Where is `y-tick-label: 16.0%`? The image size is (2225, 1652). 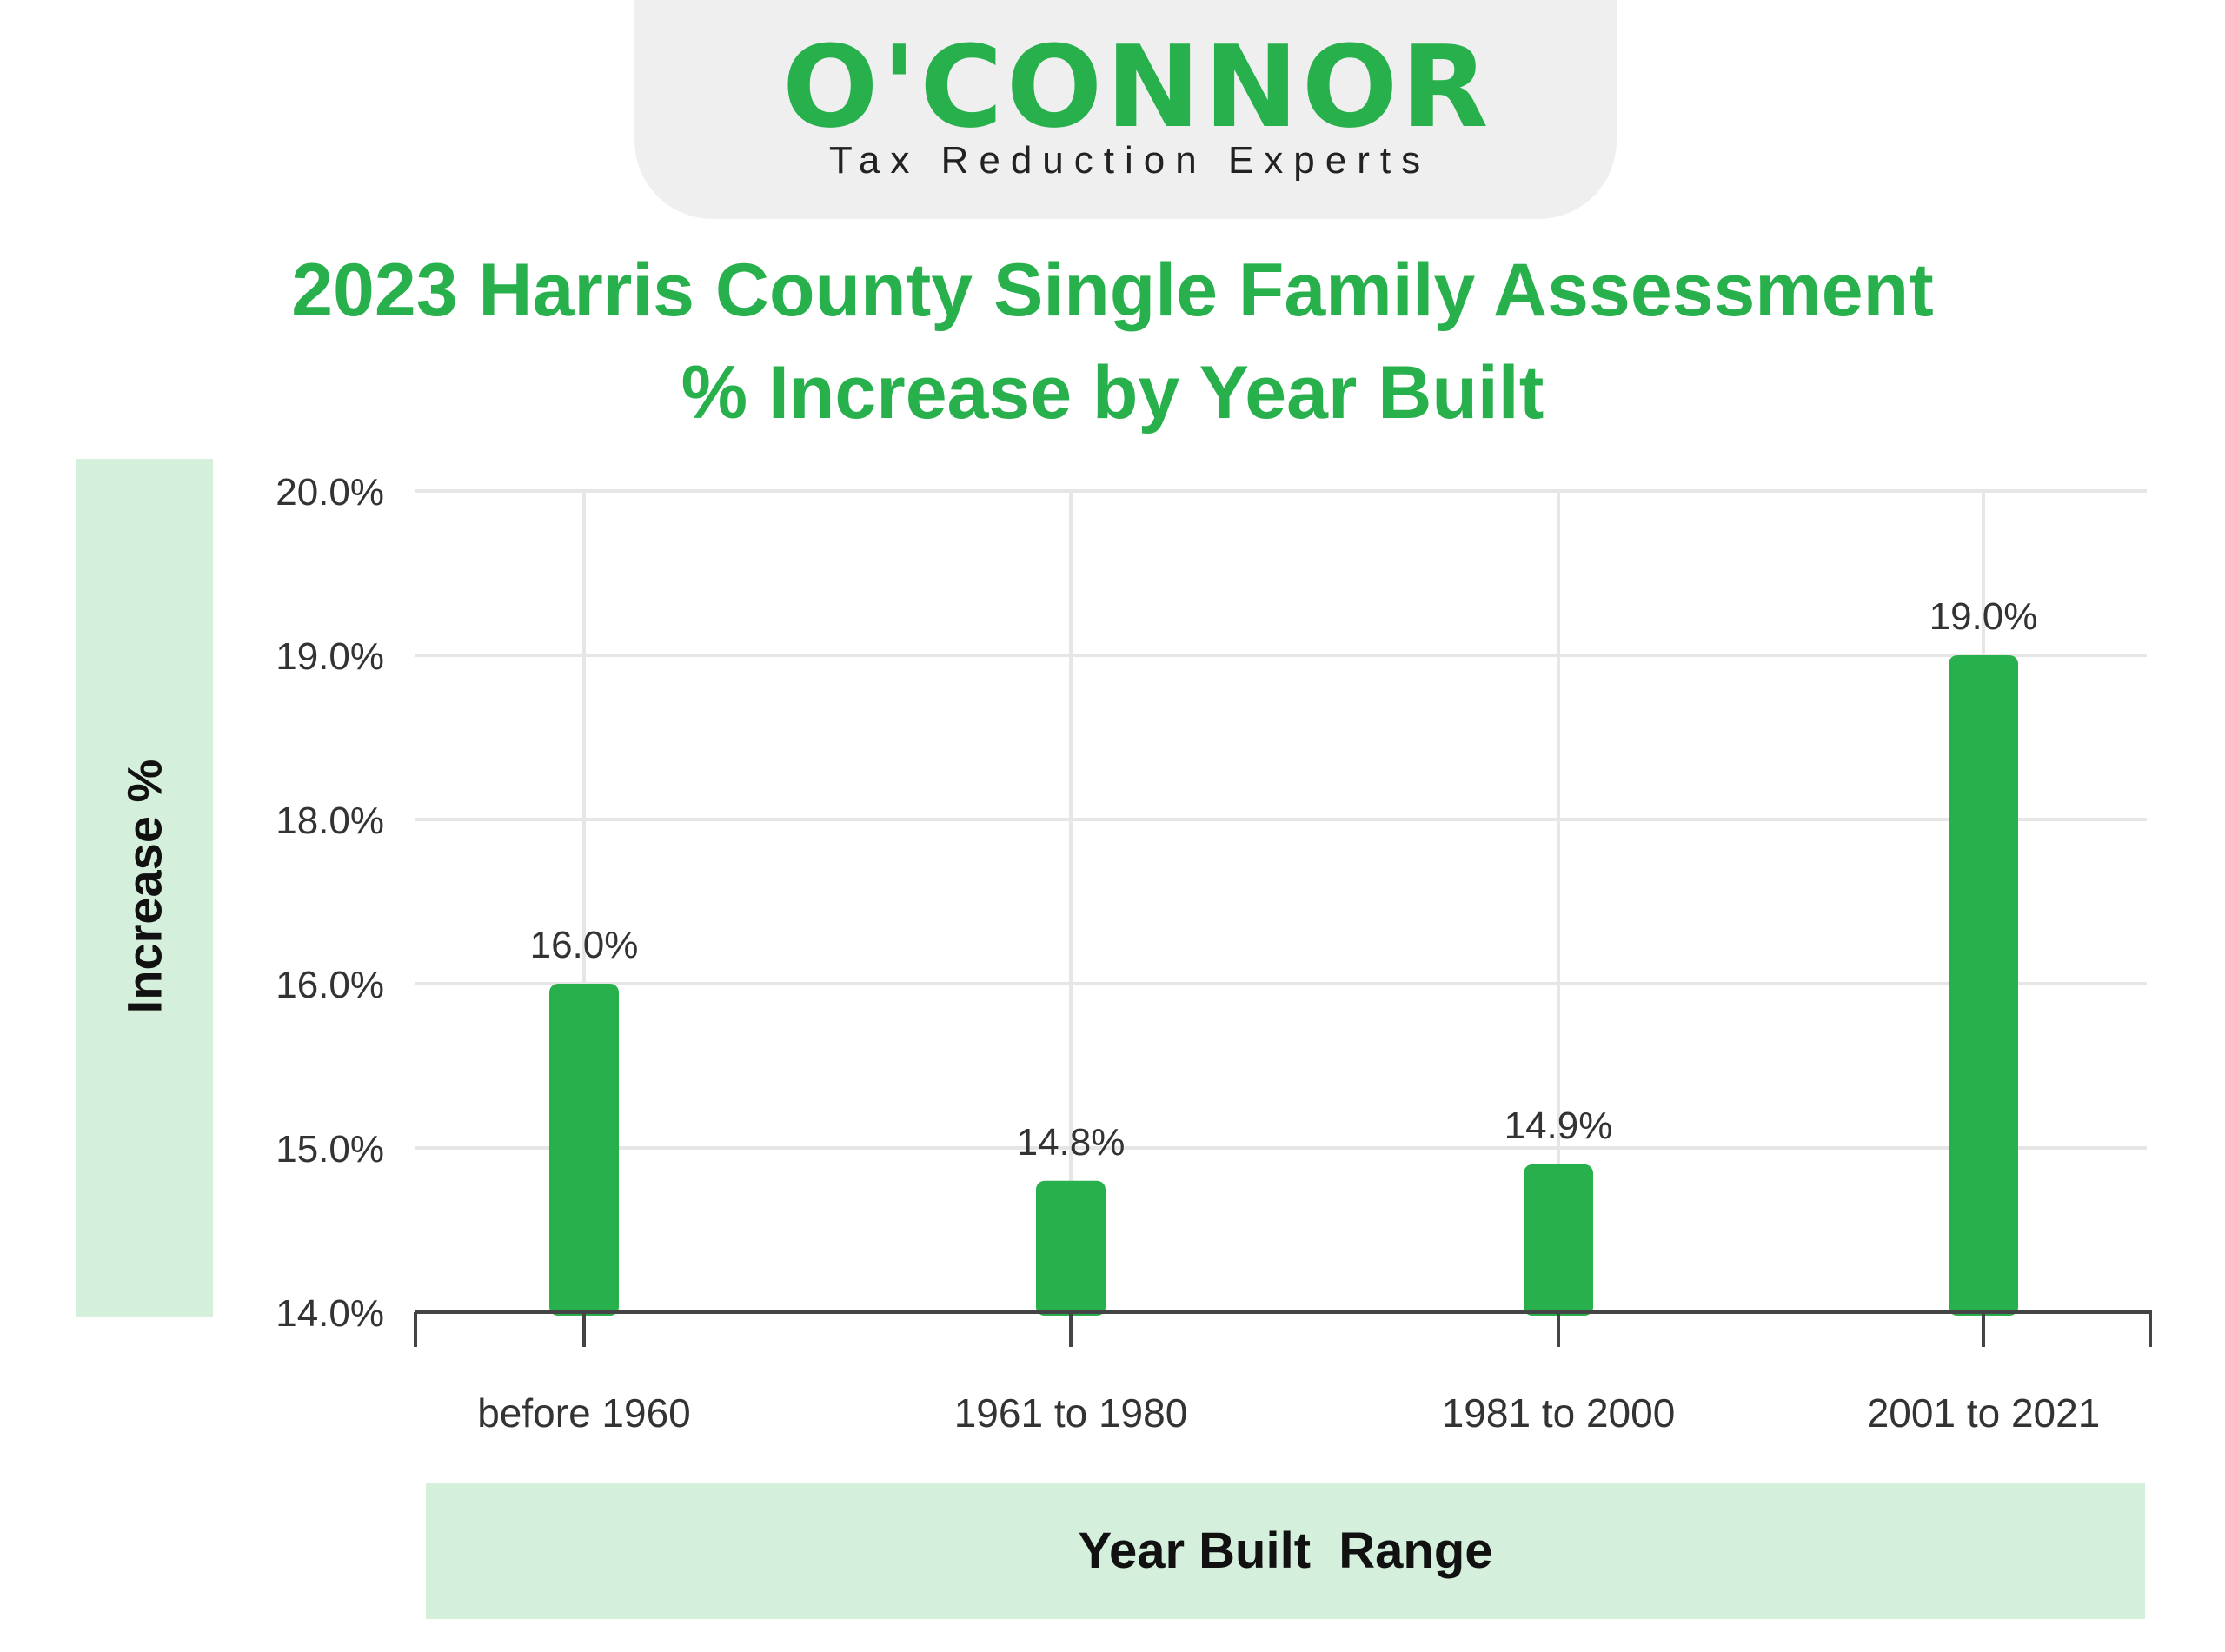
y-tick-label: 16.0% is located at coordinates (330, 985).